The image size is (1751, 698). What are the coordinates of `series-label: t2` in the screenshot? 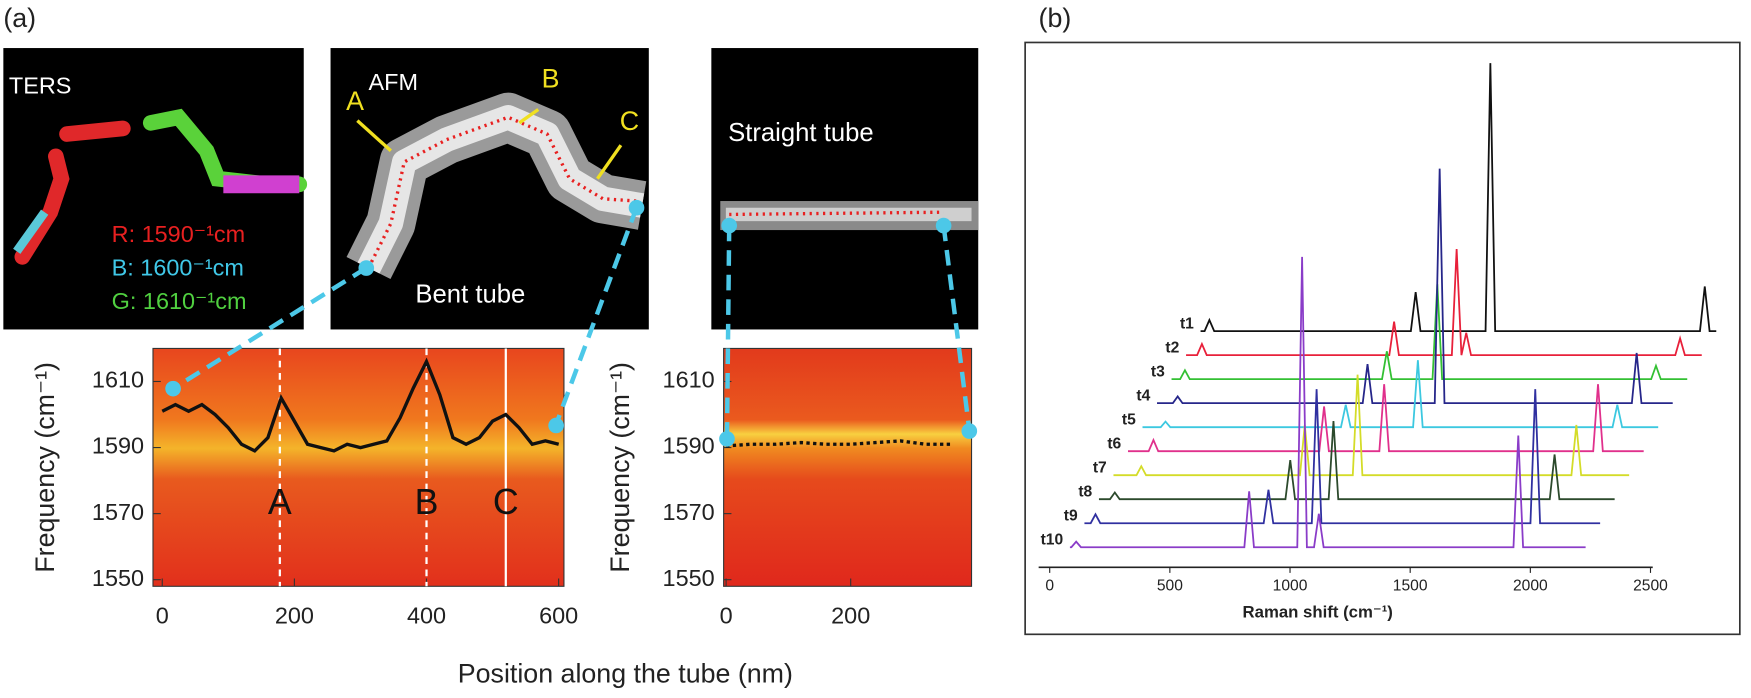 It's located at (1172, 348).